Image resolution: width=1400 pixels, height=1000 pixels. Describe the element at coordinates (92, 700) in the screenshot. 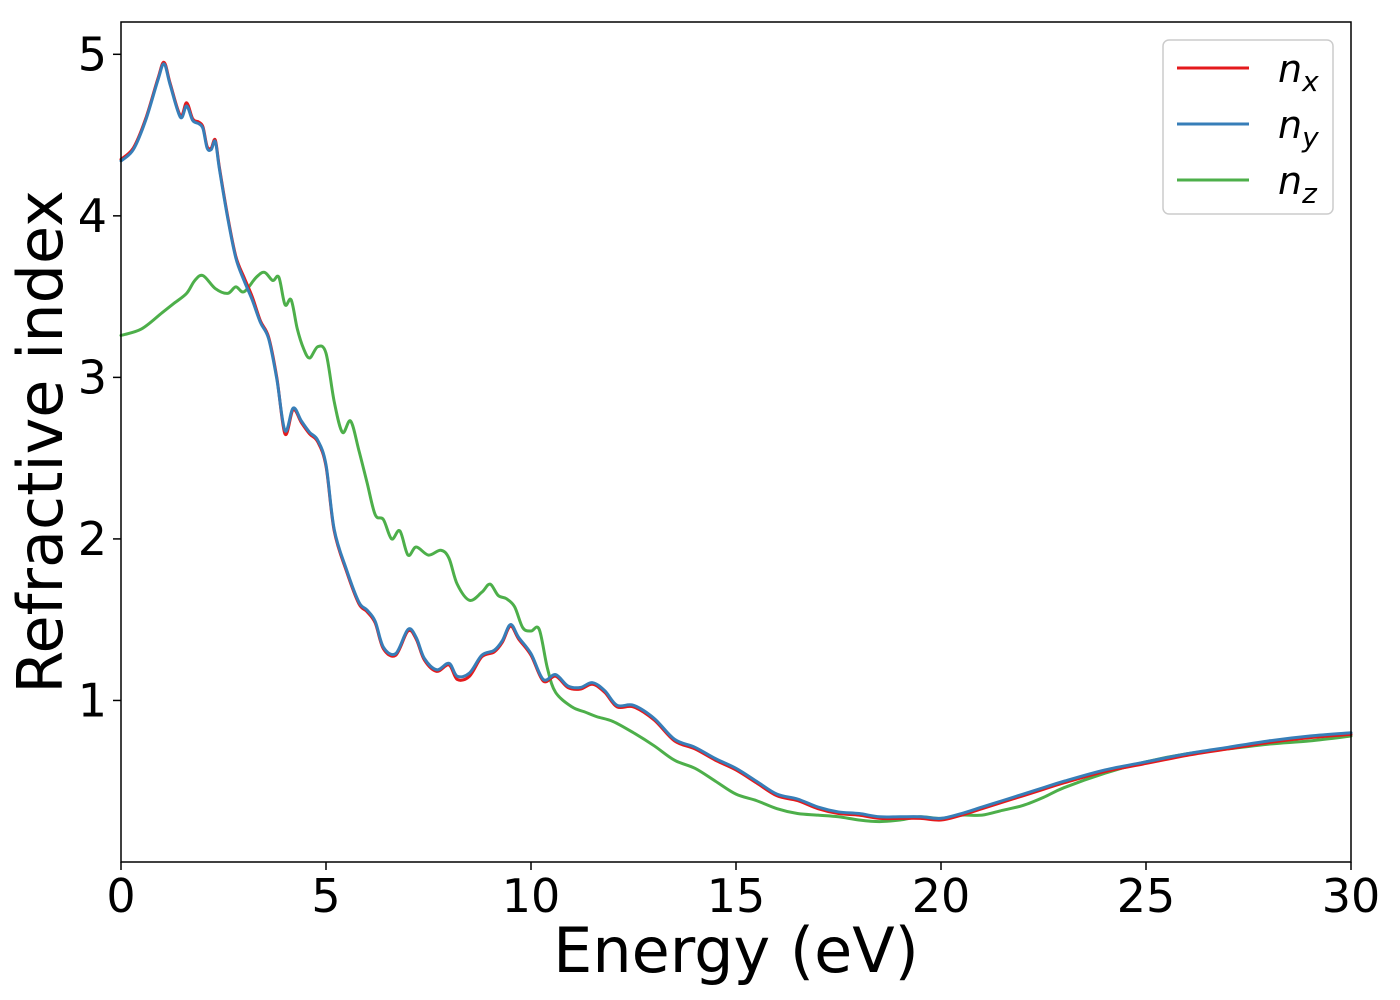

I see `y-tick-label: 1` at that location.